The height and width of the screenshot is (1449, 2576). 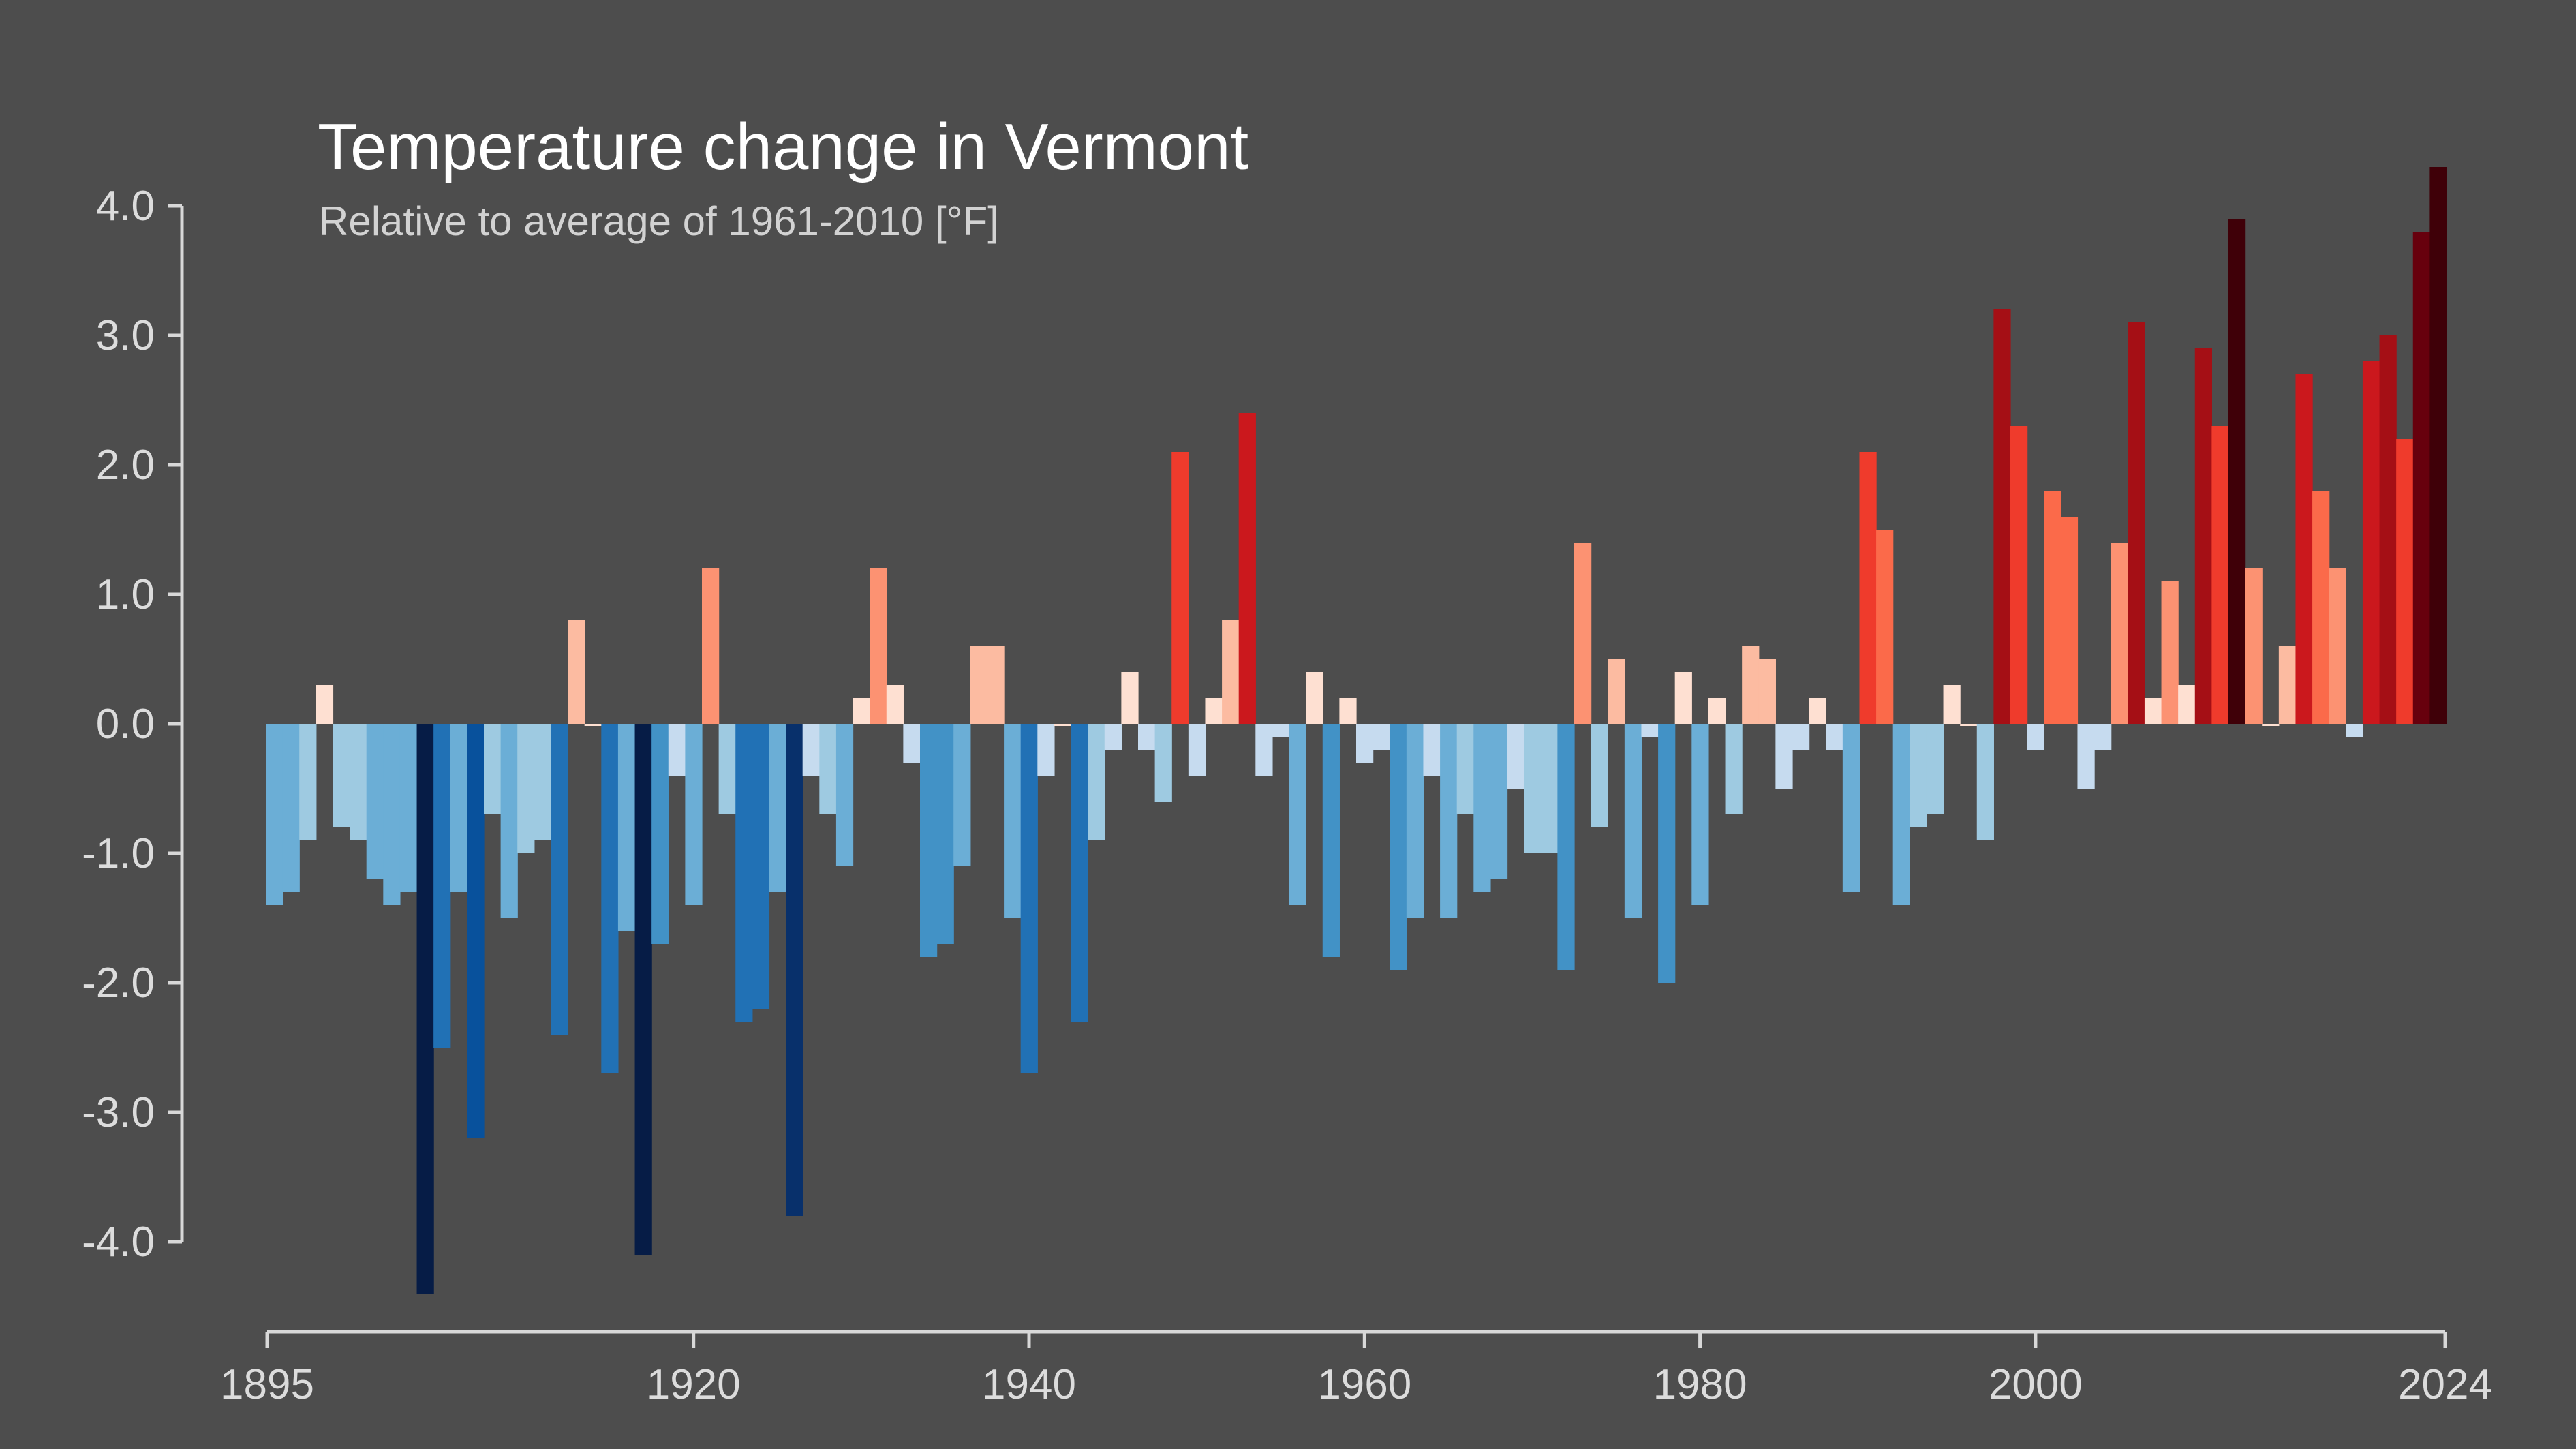 I want to click on bar-1966, so click(x=1465, y=769).